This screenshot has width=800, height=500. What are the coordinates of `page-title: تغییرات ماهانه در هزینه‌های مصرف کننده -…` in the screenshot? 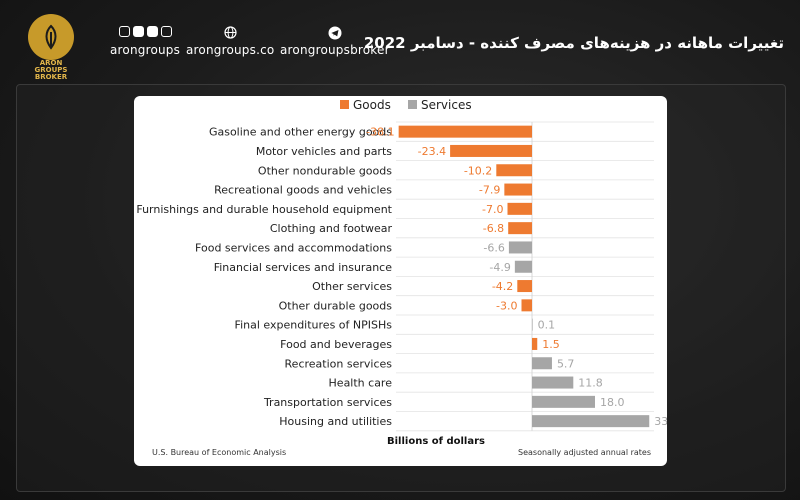 It's located at (573, 43).